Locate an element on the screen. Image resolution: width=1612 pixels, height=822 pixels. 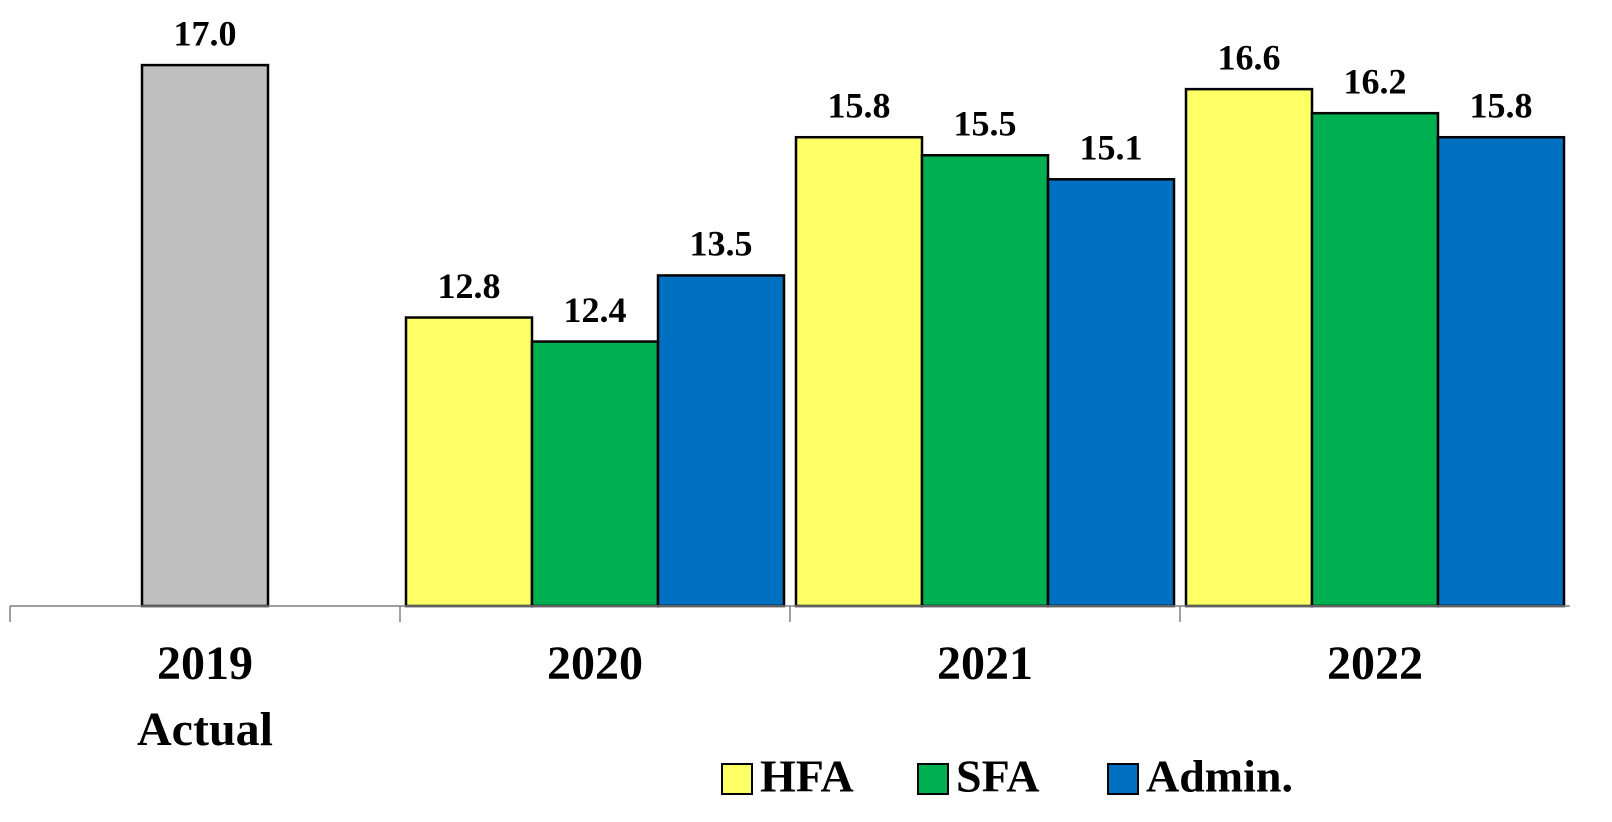
x-tick-label: 2022 is located at coordinates (1375, 663).